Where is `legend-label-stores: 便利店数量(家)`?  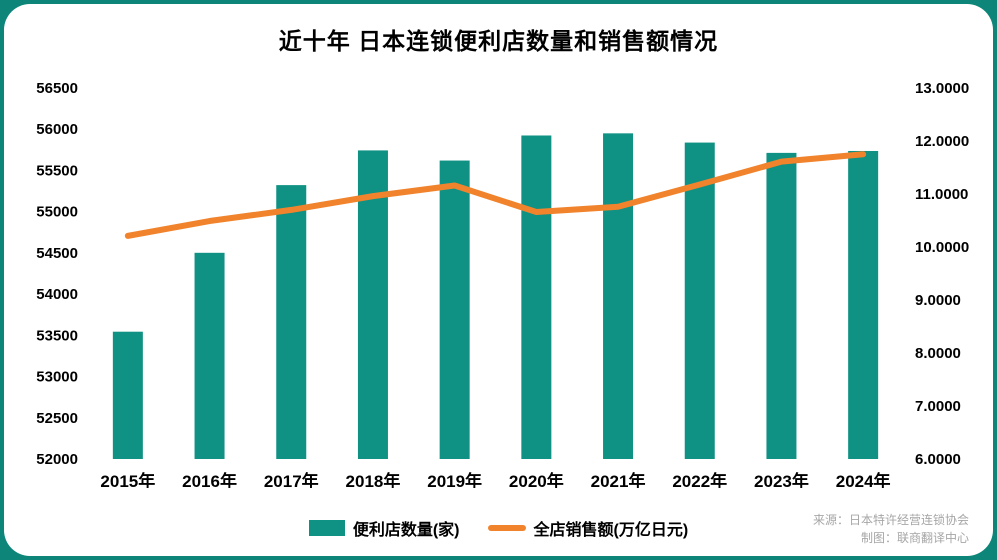
legend-label-stores: 便利店数量(家) is located at coordinates (406, 530).